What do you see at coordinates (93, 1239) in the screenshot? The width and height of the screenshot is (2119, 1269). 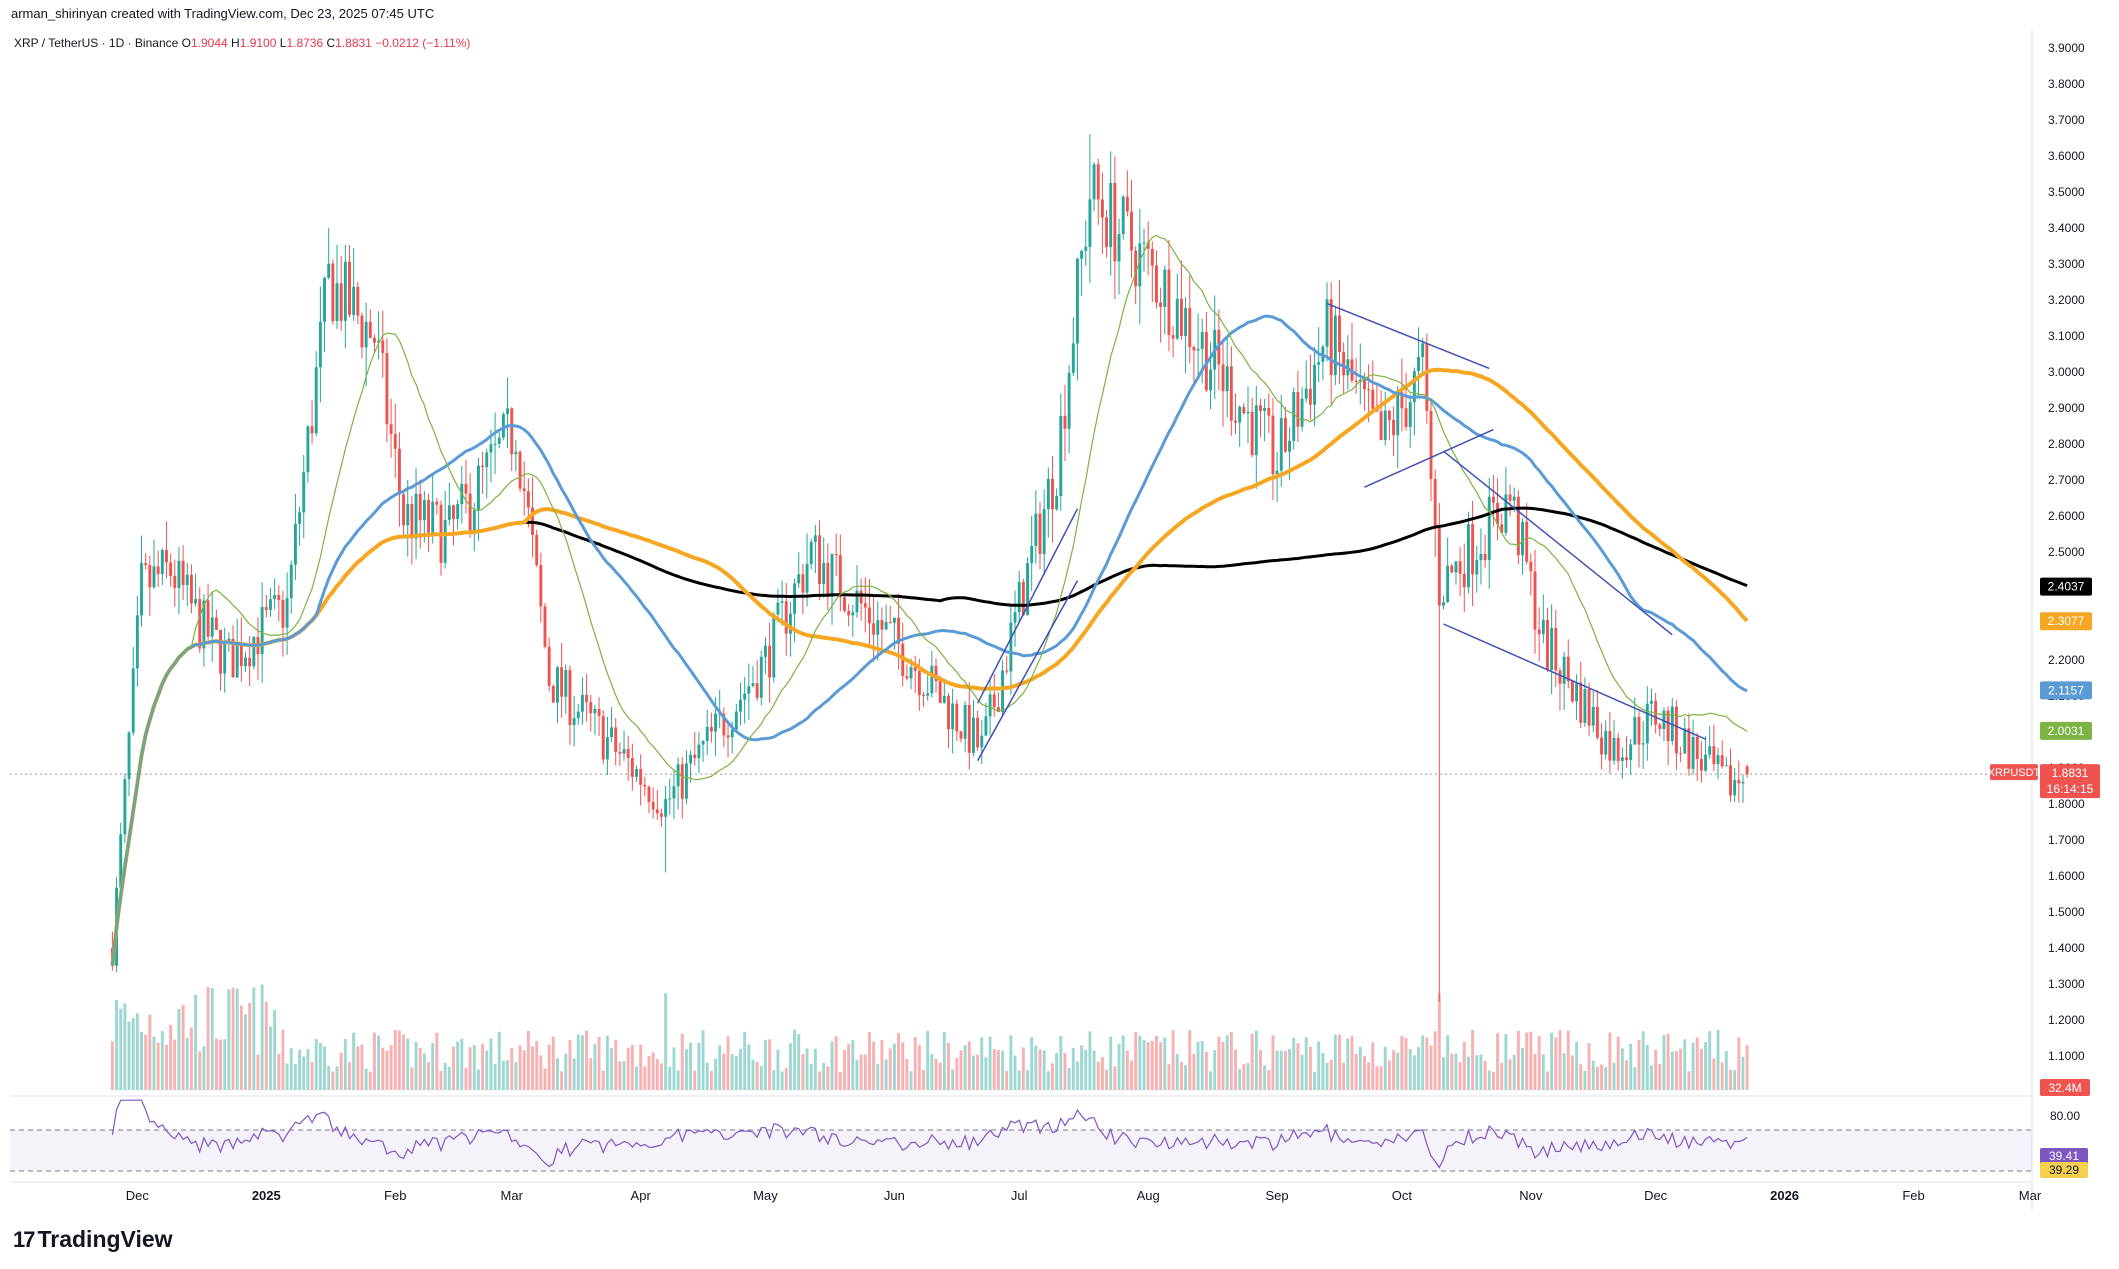 I see `tradingview-logo: 17 TradingView` at bounding box center [93, 1239].